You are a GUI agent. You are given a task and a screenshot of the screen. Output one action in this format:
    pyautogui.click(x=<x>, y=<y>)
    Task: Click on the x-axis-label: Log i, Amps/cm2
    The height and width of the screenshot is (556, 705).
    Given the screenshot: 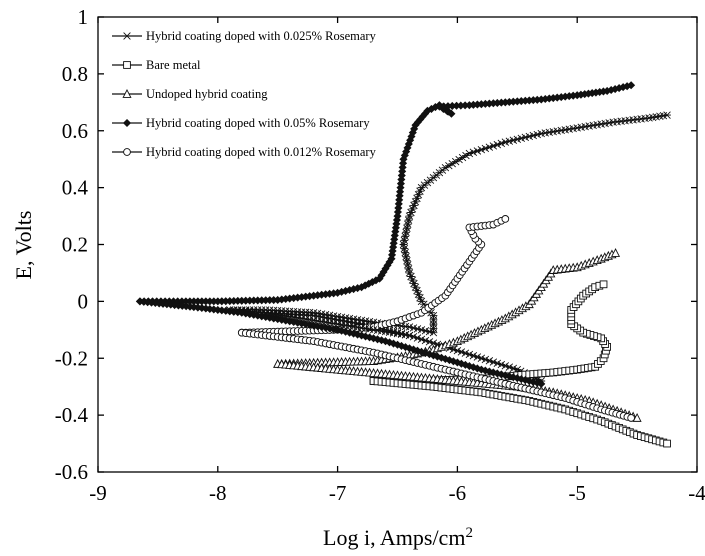 What is the action you would take?
    pyautogui.click(x=398, y=537)
    